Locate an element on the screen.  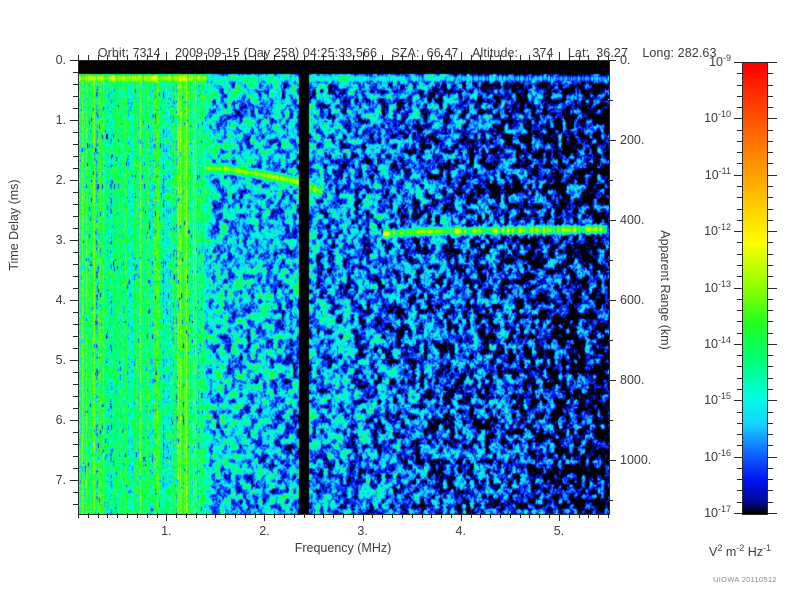
y-tick-label-right: 200. is located at coordinates (632, 140).